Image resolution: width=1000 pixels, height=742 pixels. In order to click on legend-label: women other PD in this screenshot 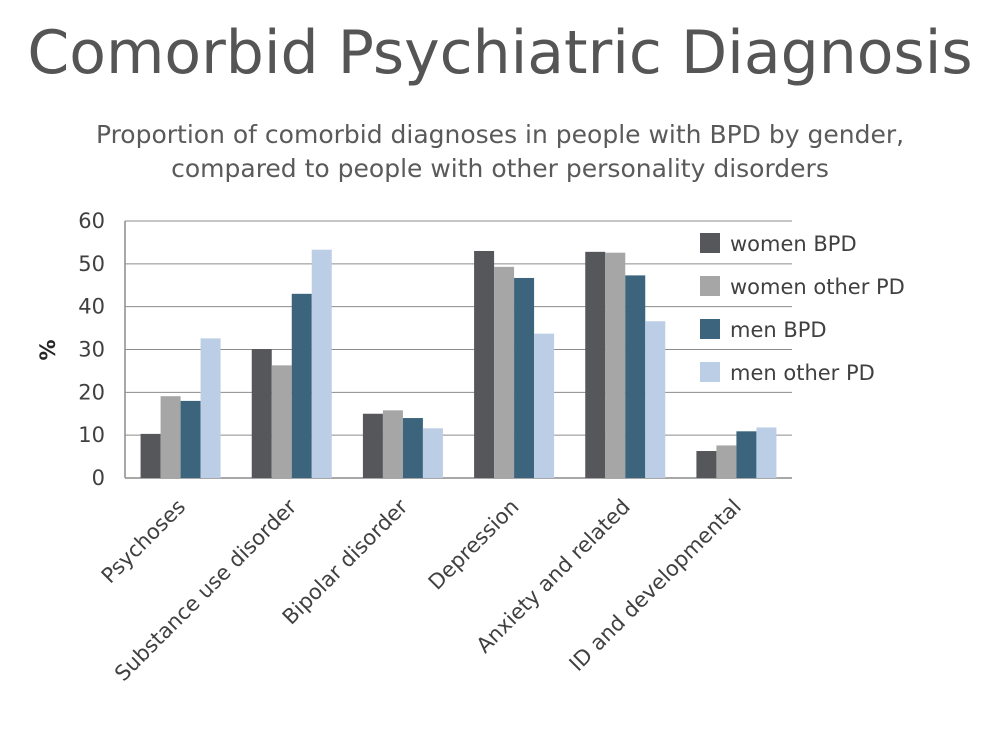, I will do `click(817, 287)`.